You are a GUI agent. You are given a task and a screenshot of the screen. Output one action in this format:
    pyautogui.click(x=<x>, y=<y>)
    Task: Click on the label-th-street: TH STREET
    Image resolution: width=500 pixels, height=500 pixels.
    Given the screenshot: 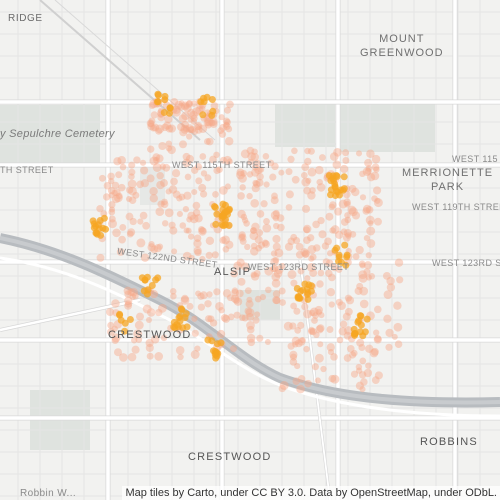 What is the action you would take?
    pyautogui.click(x=27, y=170)
    